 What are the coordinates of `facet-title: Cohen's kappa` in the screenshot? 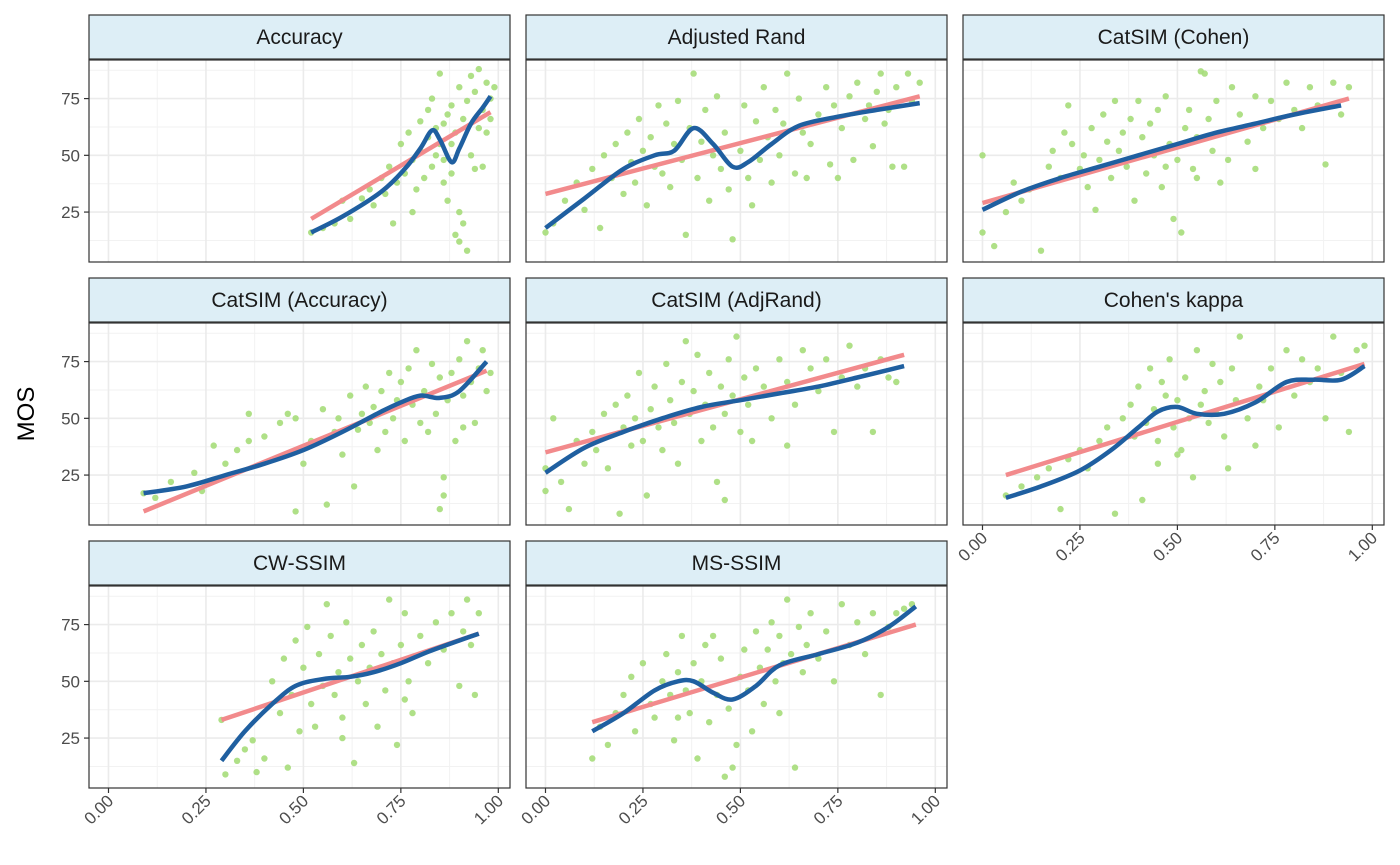 It's located at (1174, 300).